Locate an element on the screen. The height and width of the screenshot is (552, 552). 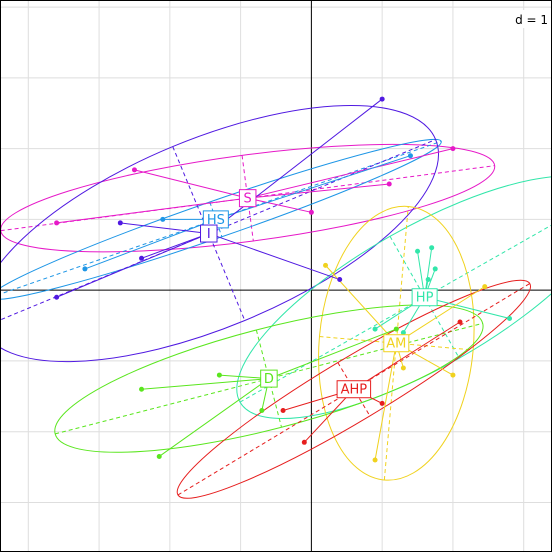
ellipse-major-axis-am is located at coordinates (396, 343).